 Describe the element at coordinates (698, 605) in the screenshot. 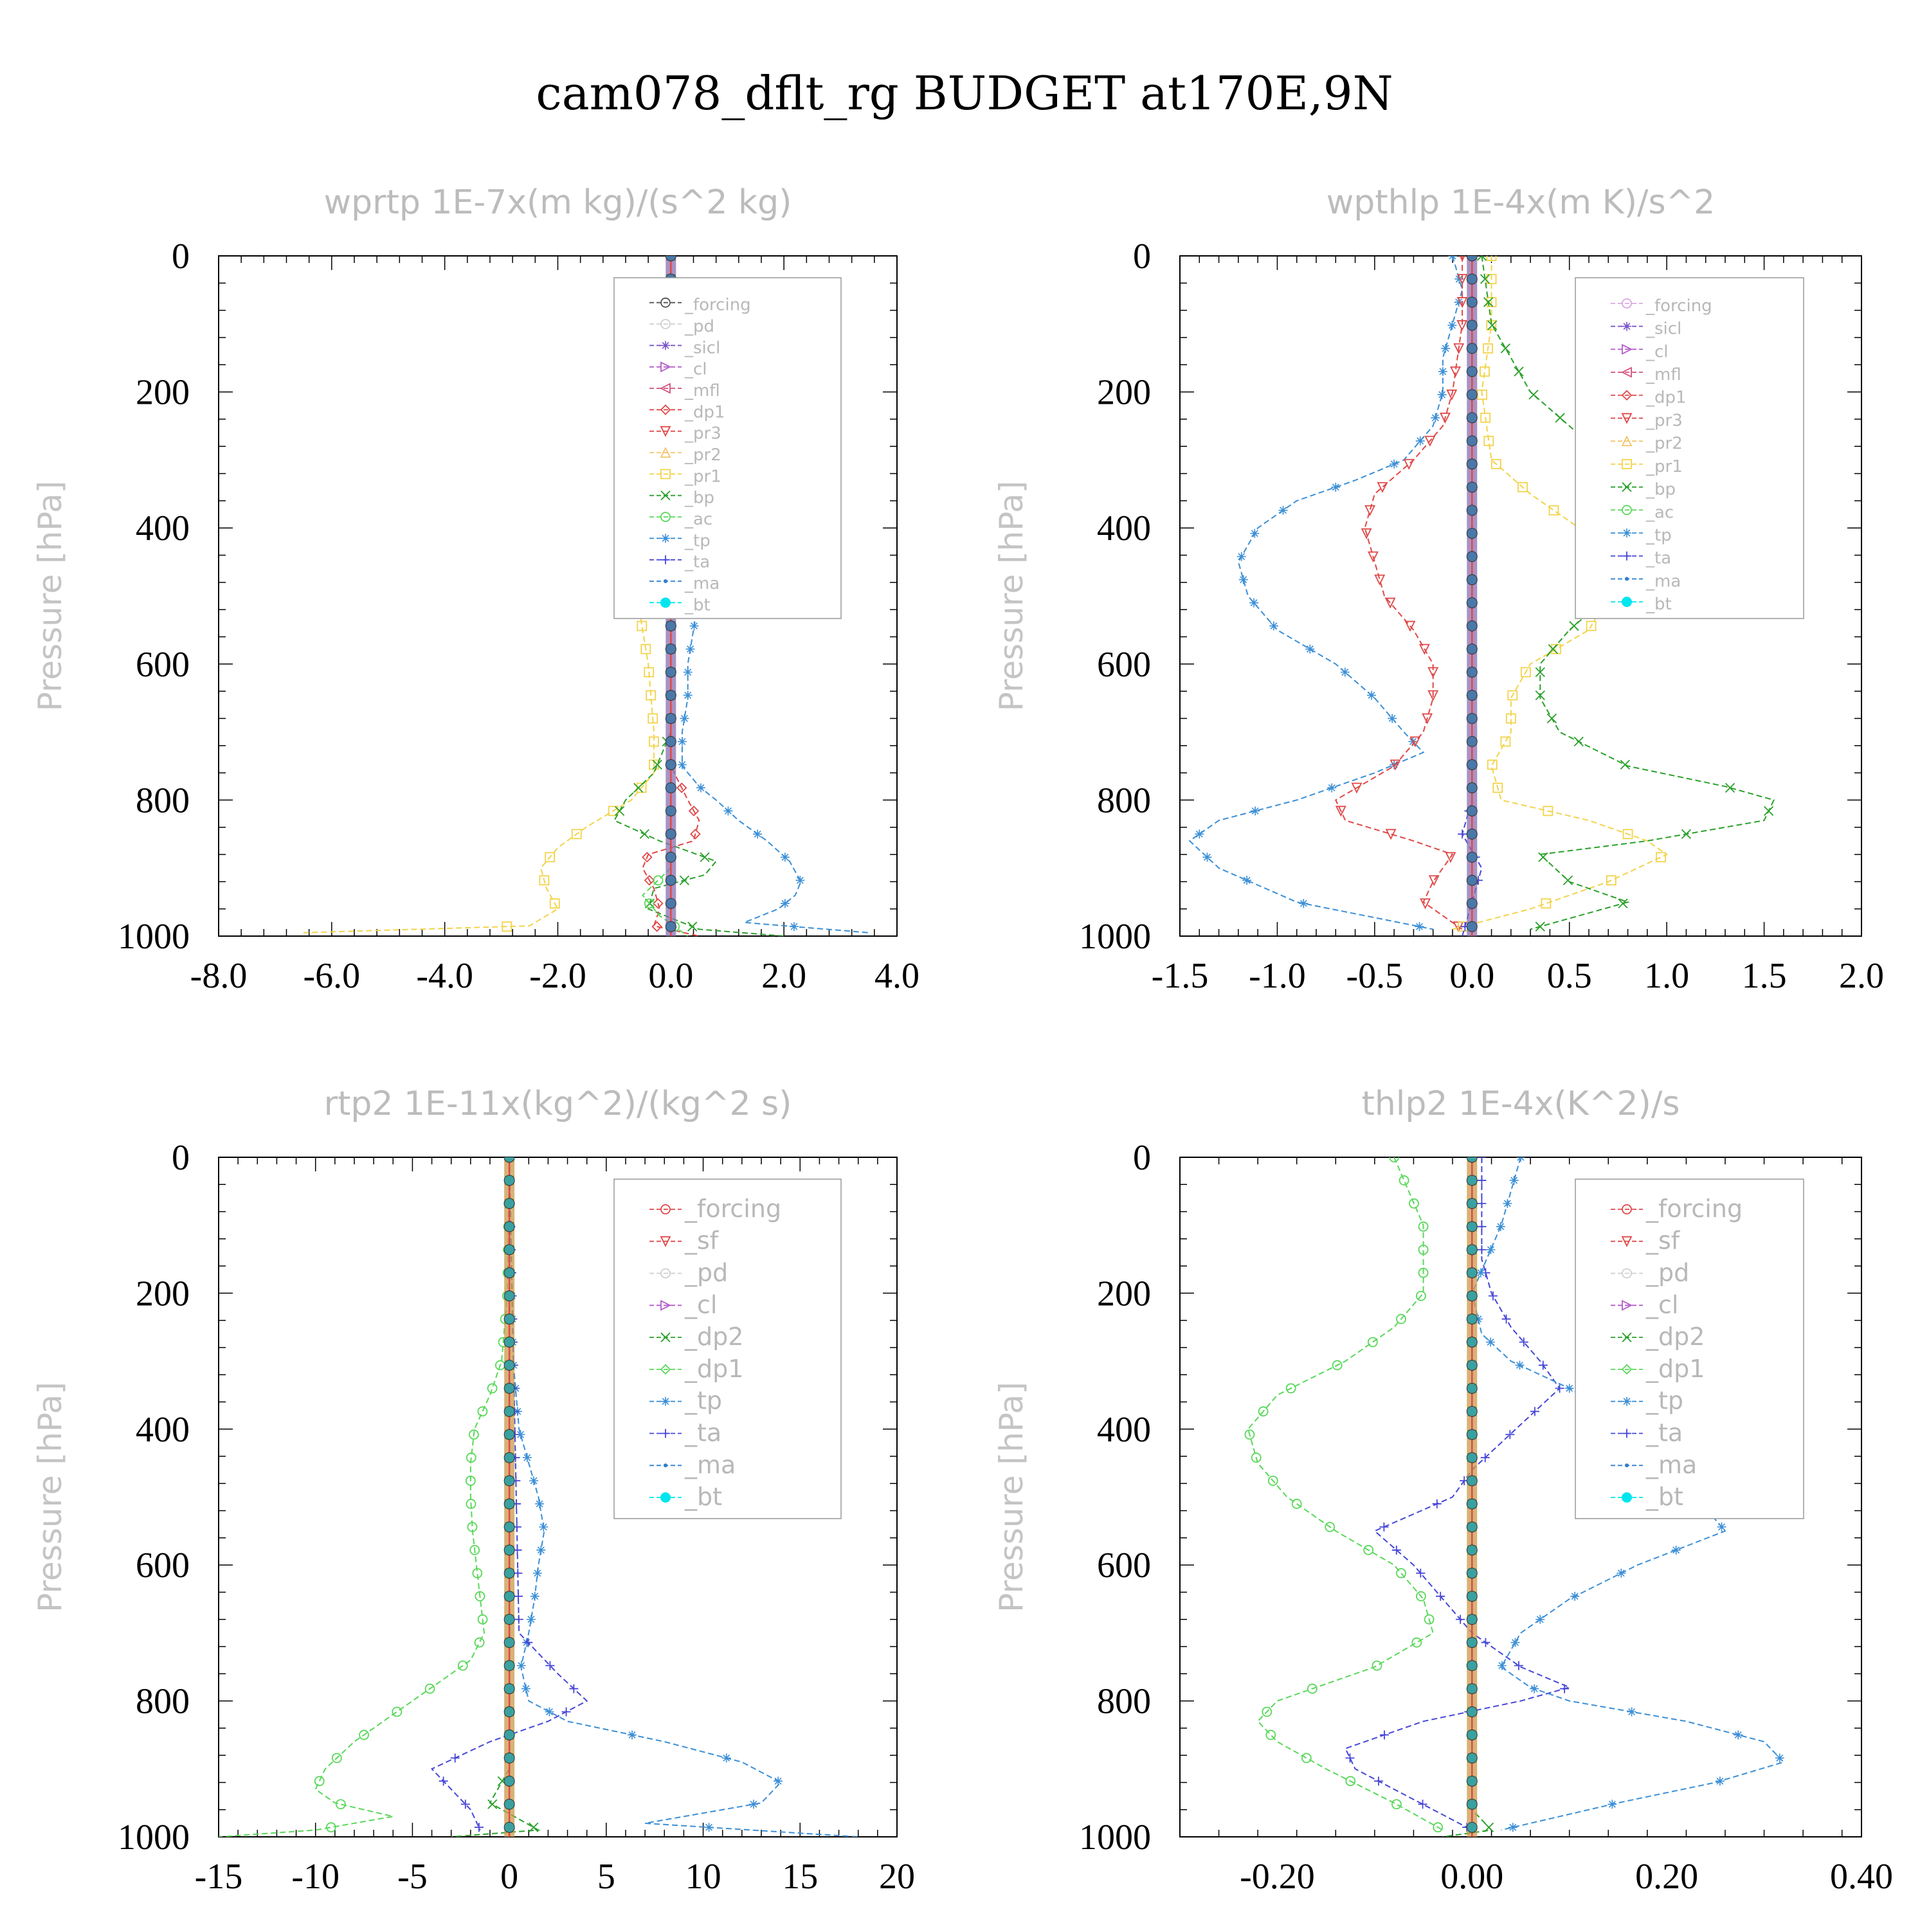

I see `legend-label: _bt` at that location.